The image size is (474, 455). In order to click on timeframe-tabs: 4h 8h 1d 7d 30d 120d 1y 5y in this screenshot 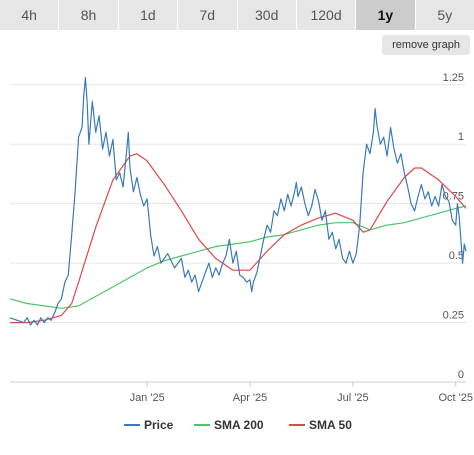, I will do `click(237, 15)`.